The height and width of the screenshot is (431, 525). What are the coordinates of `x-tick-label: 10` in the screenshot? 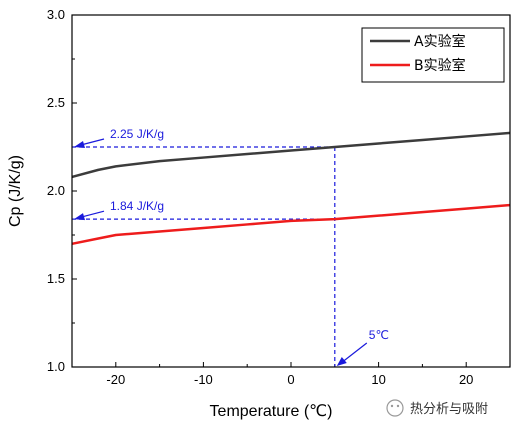 It's located at (378, 379).